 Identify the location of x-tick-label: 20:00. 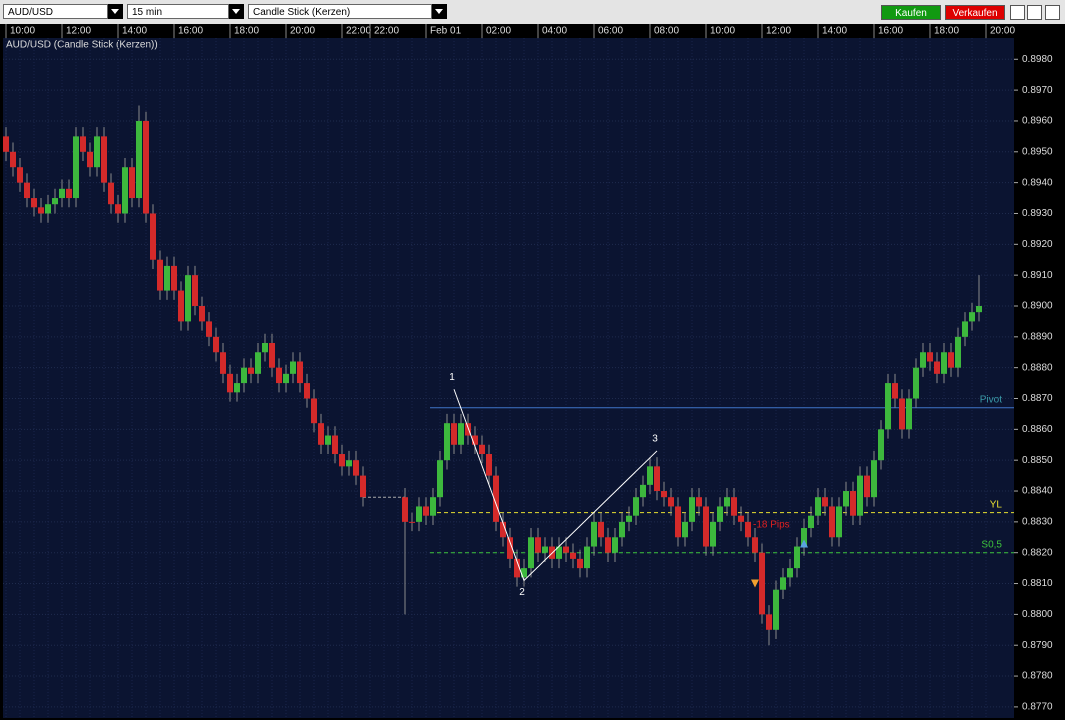
(1002, 31).